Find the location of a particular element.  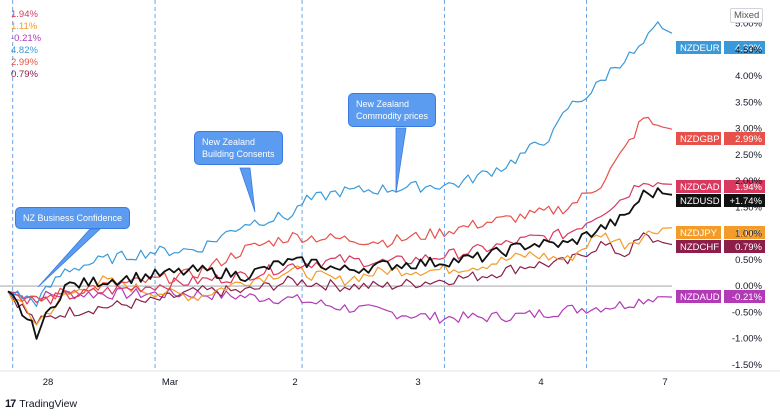

y-tick-label: 4.50% is located at coordinates (748, 50).